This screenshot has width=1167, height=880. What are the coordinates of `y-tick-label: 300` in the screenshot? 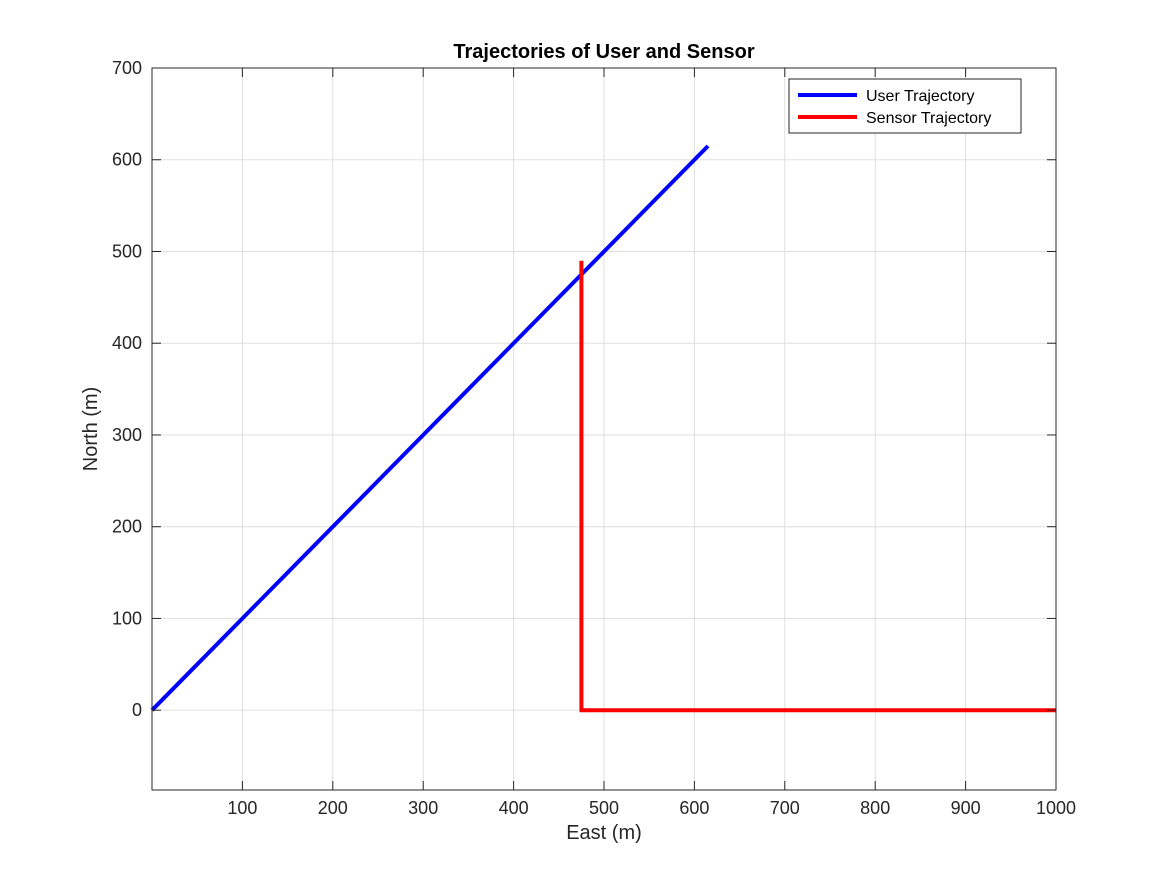 It's located at (127, 435).